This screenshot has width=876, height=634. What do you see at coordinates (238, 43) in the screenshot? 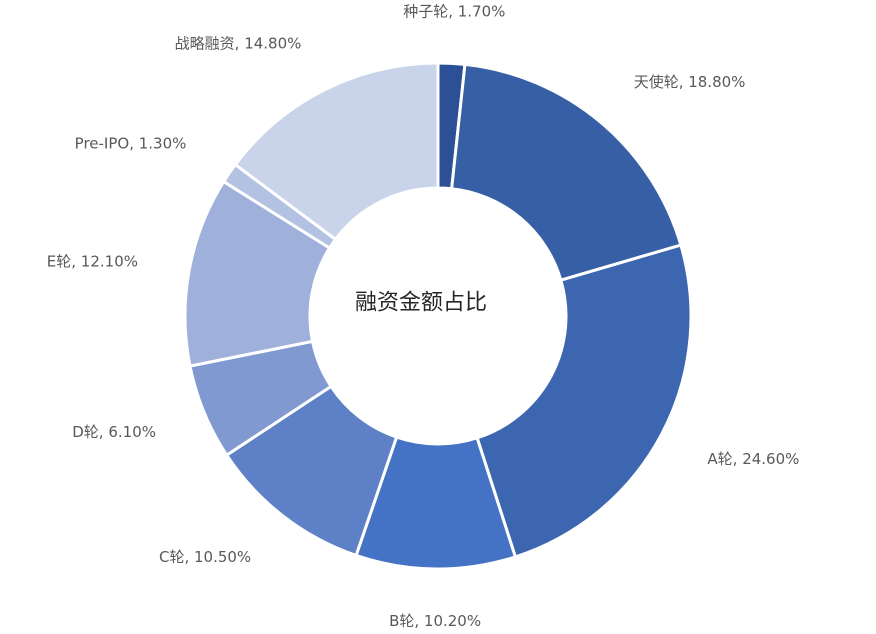
I see `slice-label-9: 战略融资, 14.80%` at bounding box center [238, 43].